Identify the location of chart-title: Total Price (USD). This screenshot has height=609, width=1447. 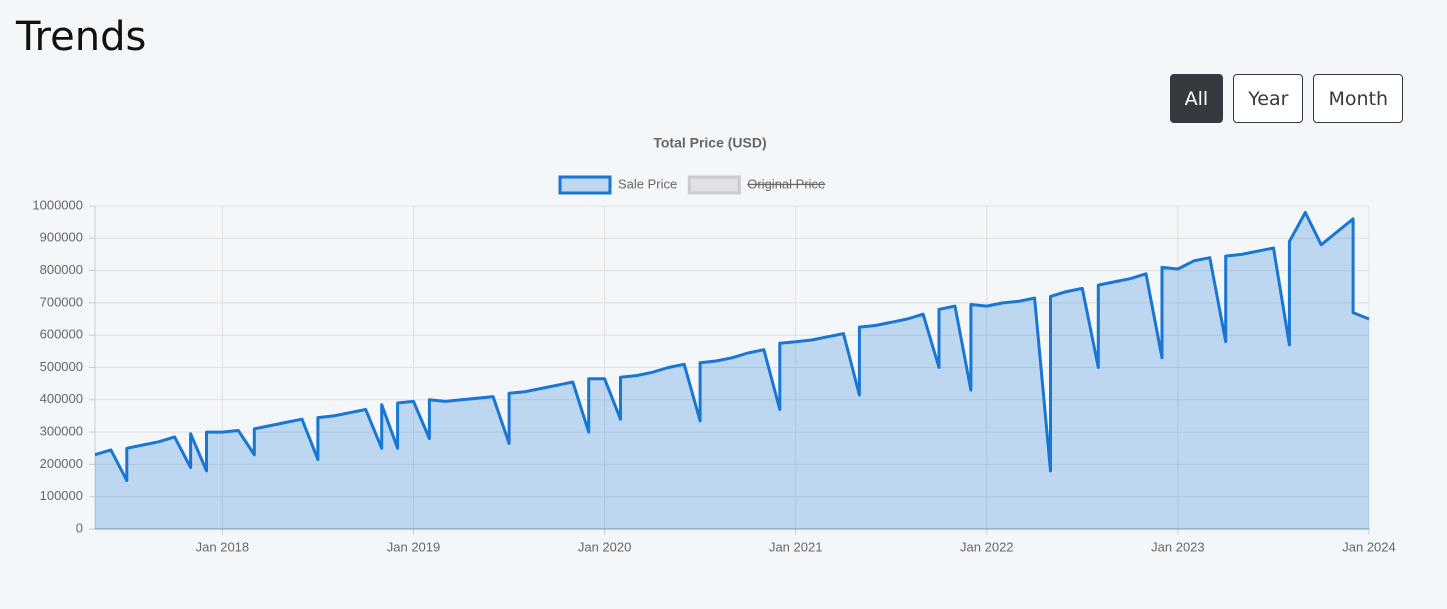
(709, 143).